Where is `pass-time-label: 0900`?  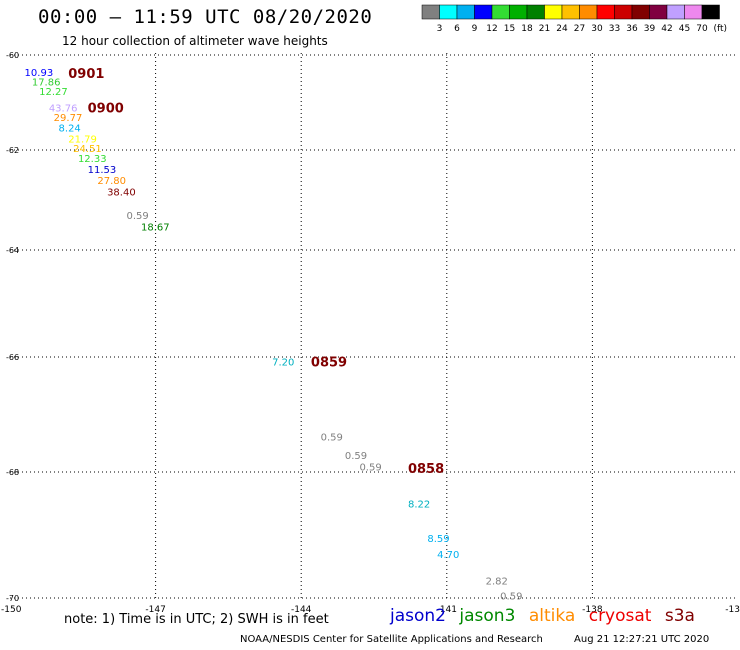 pass-time-label: 0900 is located at coordinates (106, 108).